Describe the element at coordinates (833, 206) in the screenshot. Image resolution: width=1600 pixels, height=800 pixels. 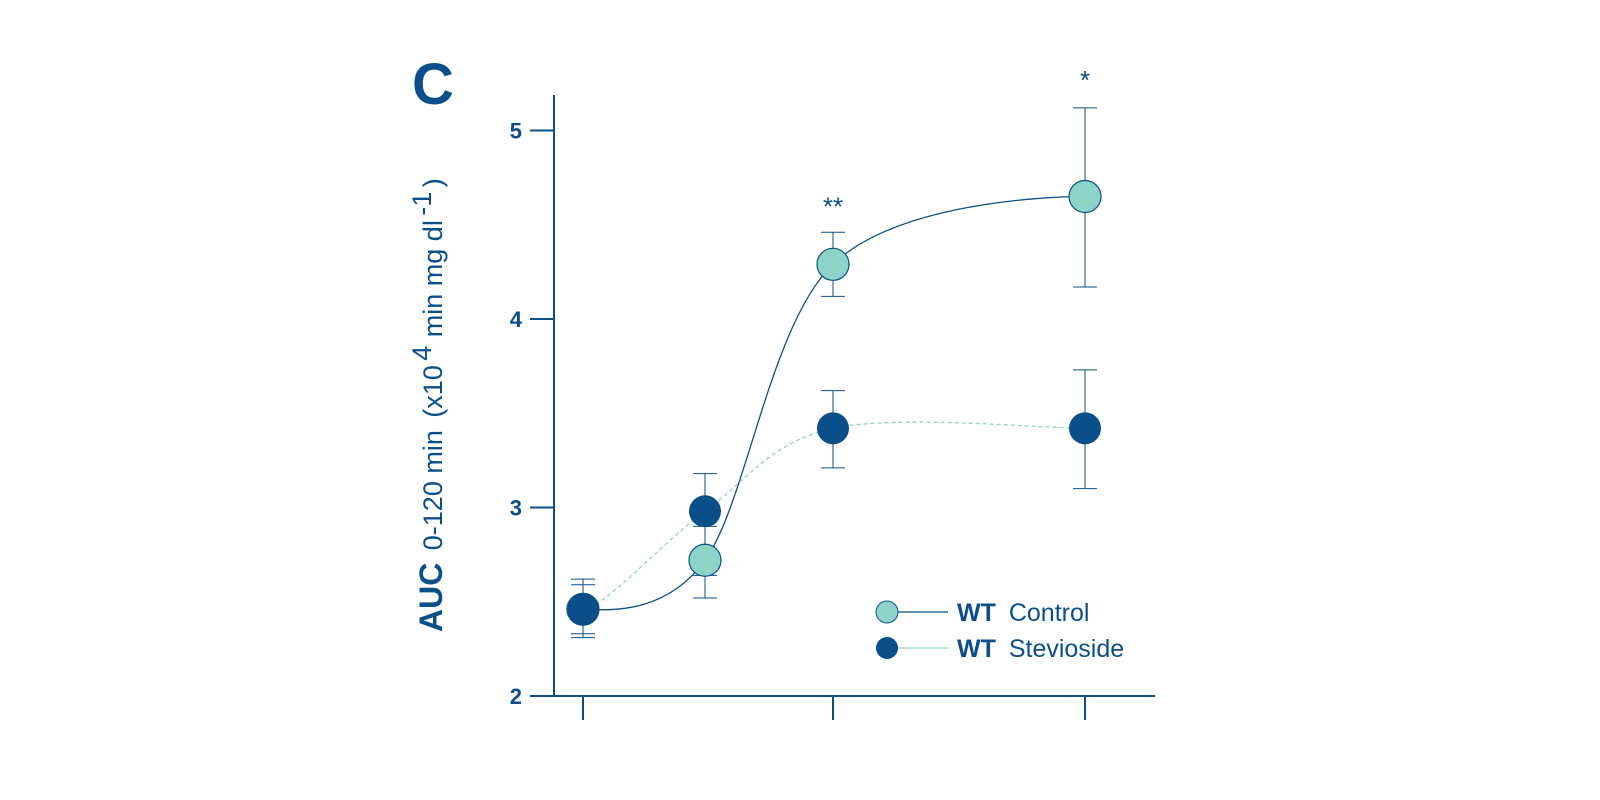
I see `significance-marker: **` at that location.